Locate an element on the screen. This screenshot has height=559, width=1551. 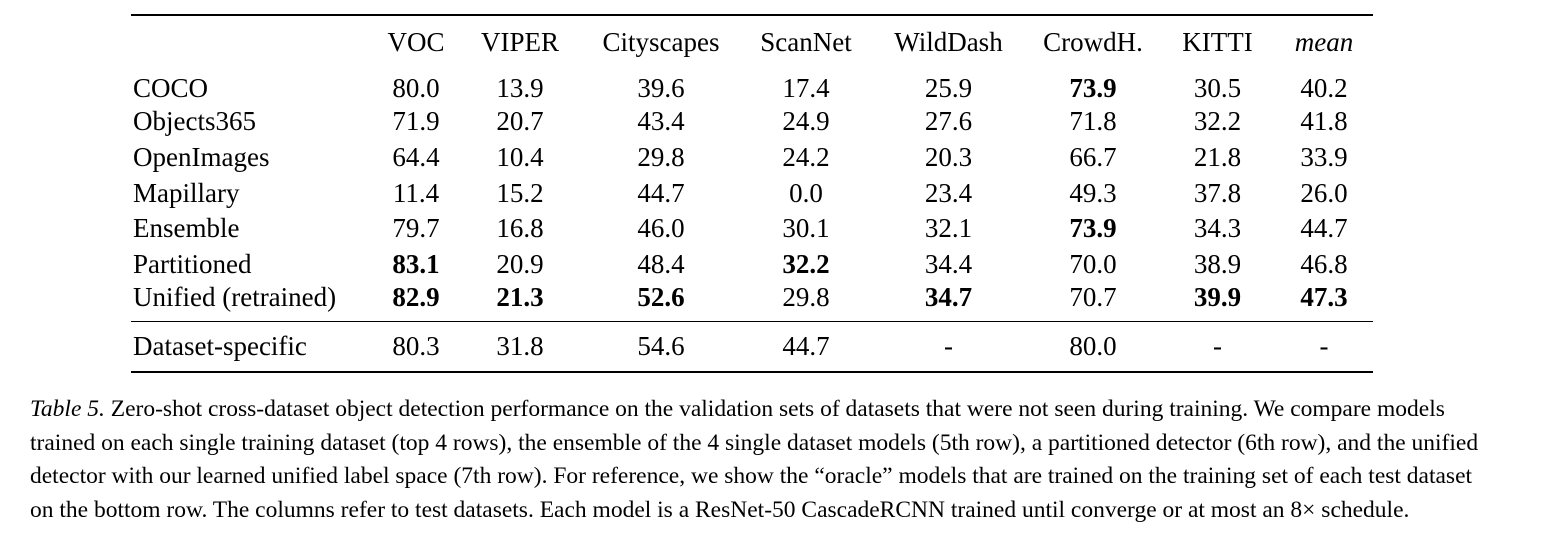
header-cell-row-label is located at coordinates (252, 41).